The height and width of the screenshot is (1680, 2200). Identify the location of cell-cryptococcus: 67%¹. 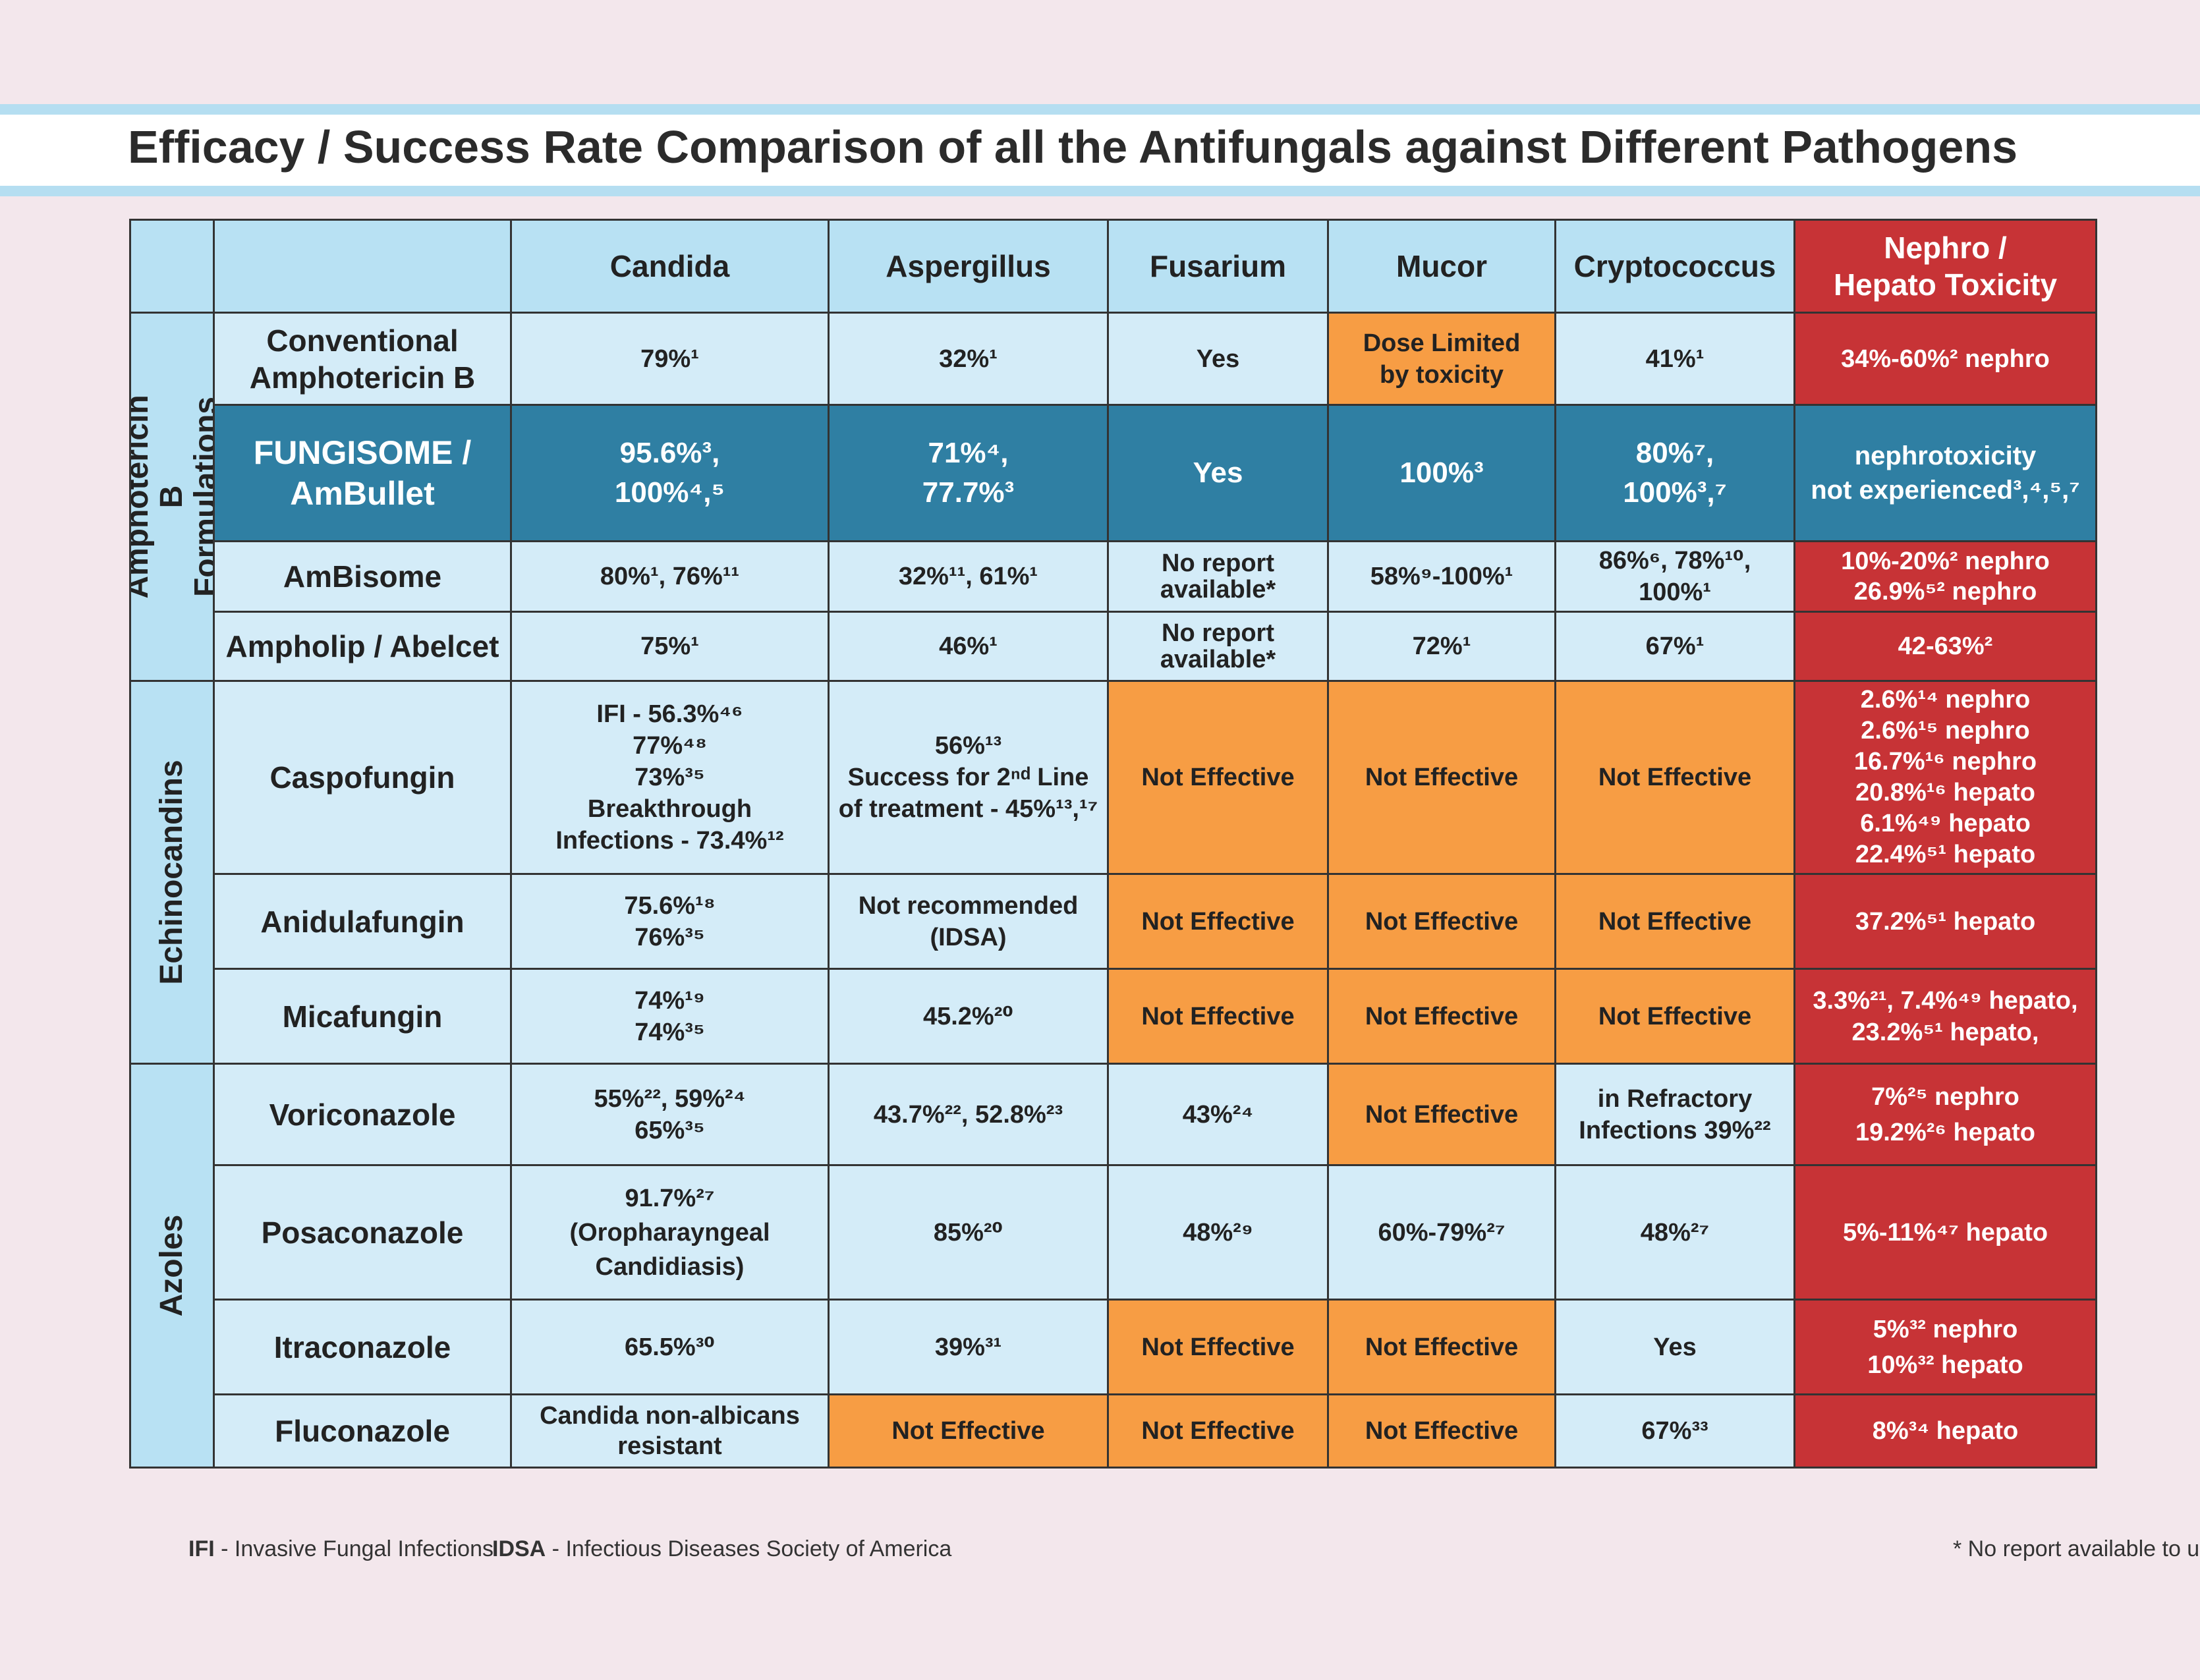
(1675, 646).